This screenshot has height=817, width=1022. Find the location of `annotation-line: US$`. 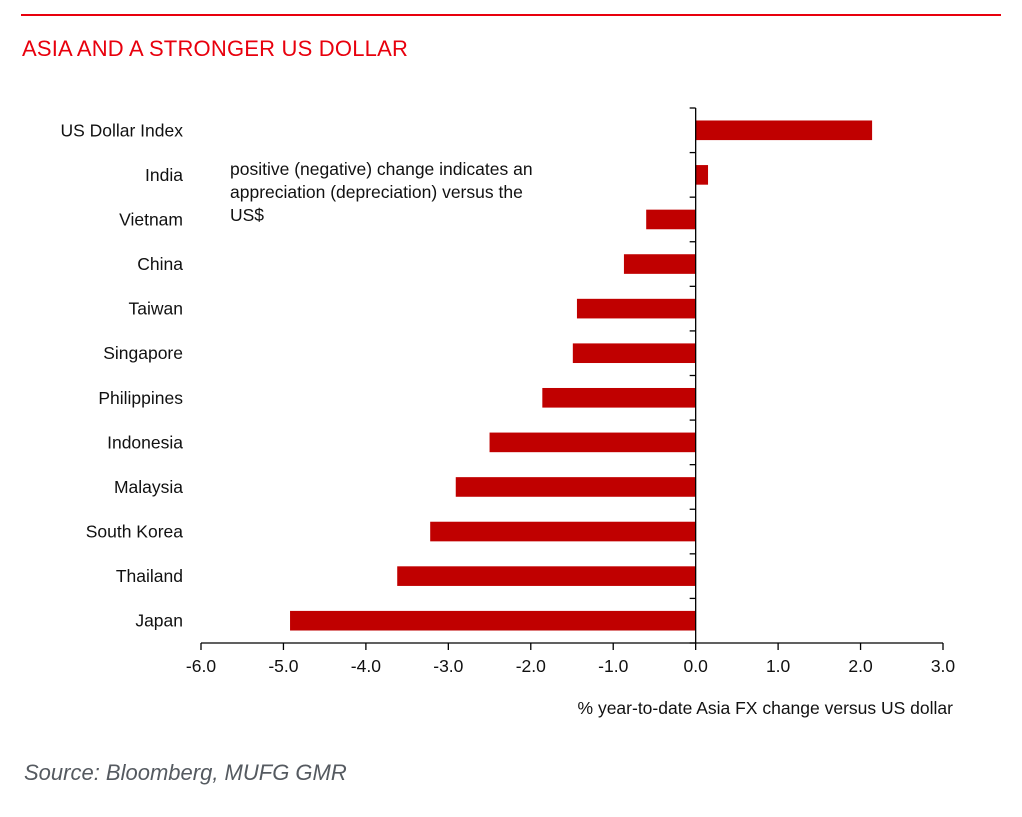

annotation-line: US$ is located at coordinates (247, 215).